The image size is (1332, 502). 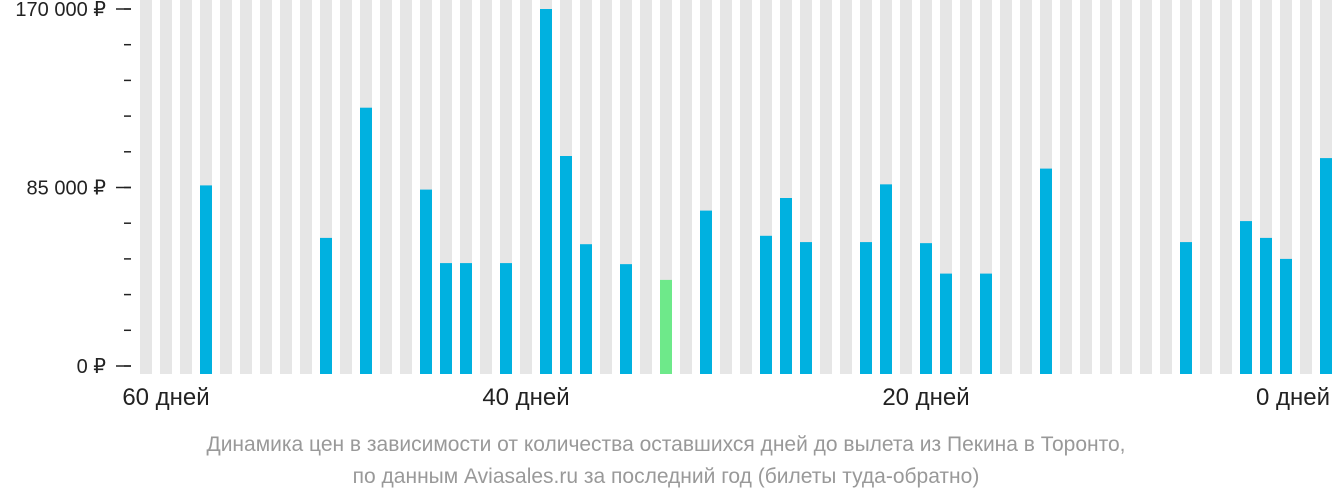 What do you see at coordinates (525, 397) in the screenshot?
I see `x-tick-label: 40 дней` at bounding box center [525, 397].